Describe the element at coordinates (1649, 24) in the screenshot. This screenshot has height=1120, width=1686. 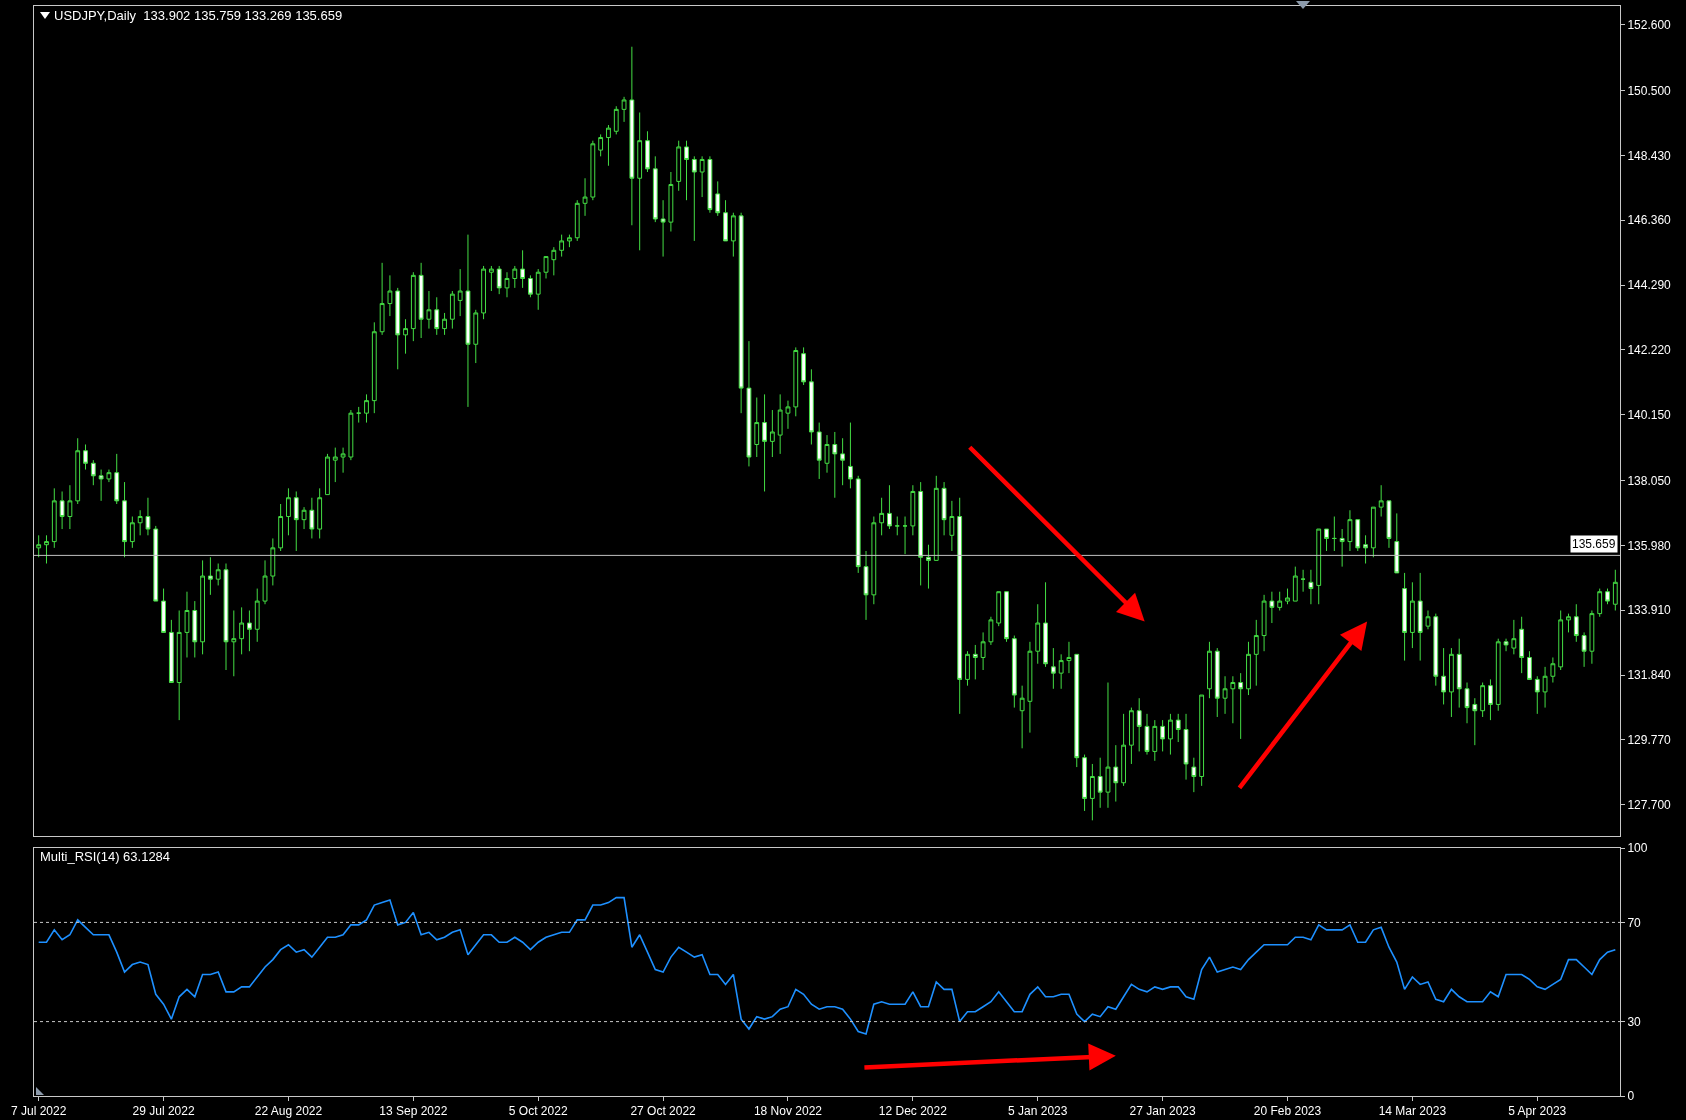
I see `y-tick-label: 152.600` at that location.